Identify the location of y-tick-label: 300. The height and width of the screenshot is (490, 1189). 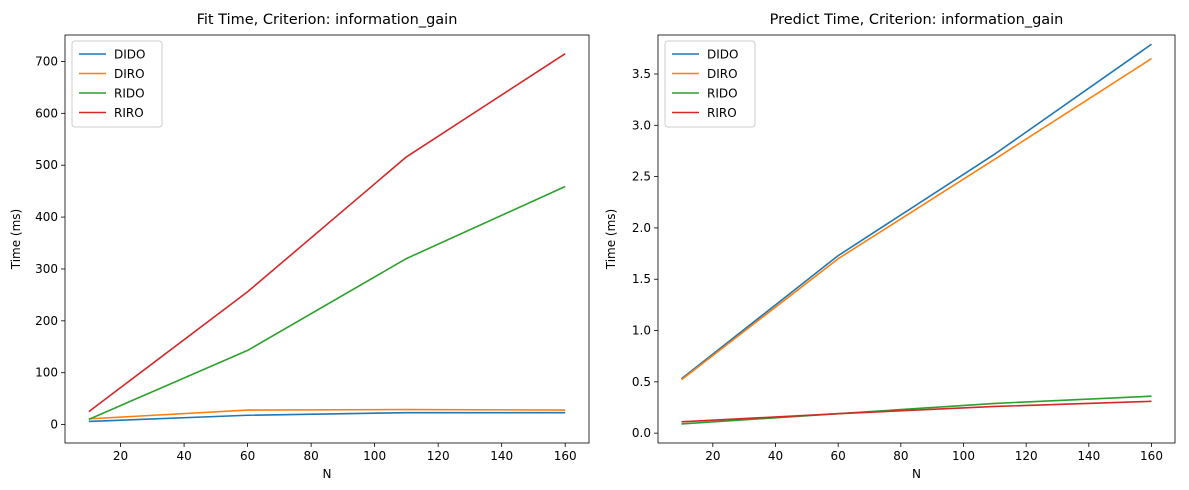
(46, 269).